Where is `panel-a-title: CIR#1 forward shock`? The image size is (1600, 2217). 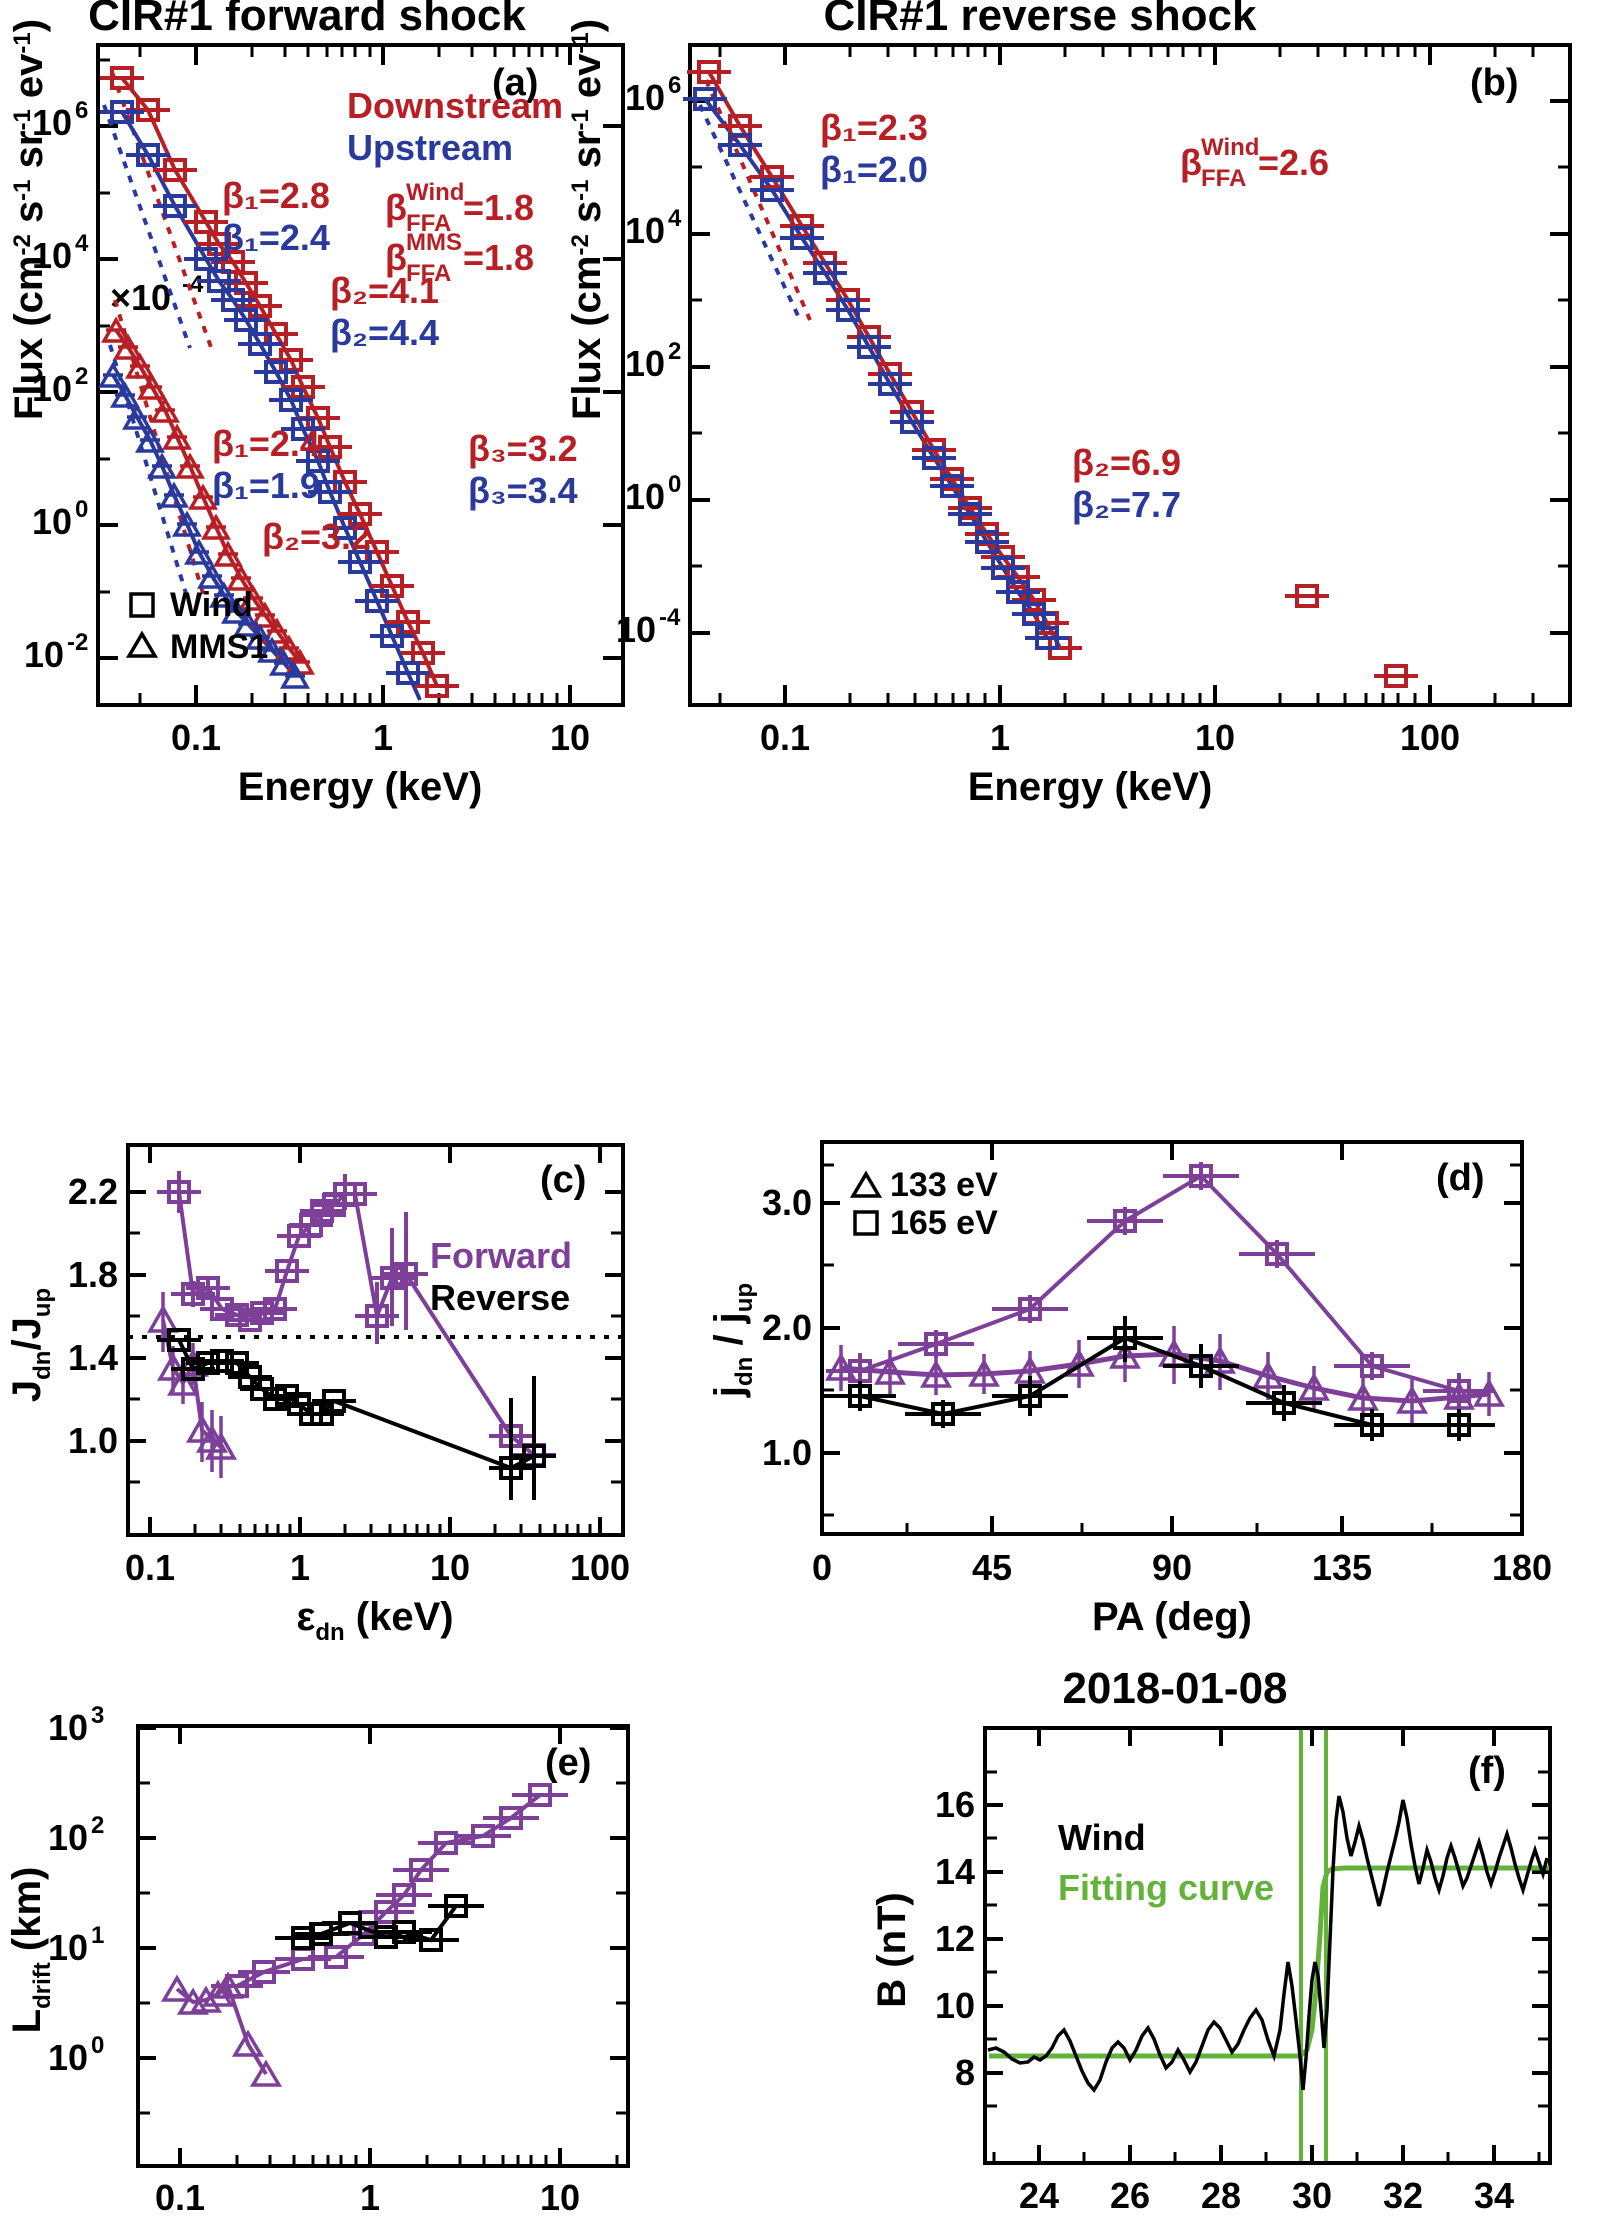 panel-a-title: CIR#1 forward shock is located at coordinates (307, 20).